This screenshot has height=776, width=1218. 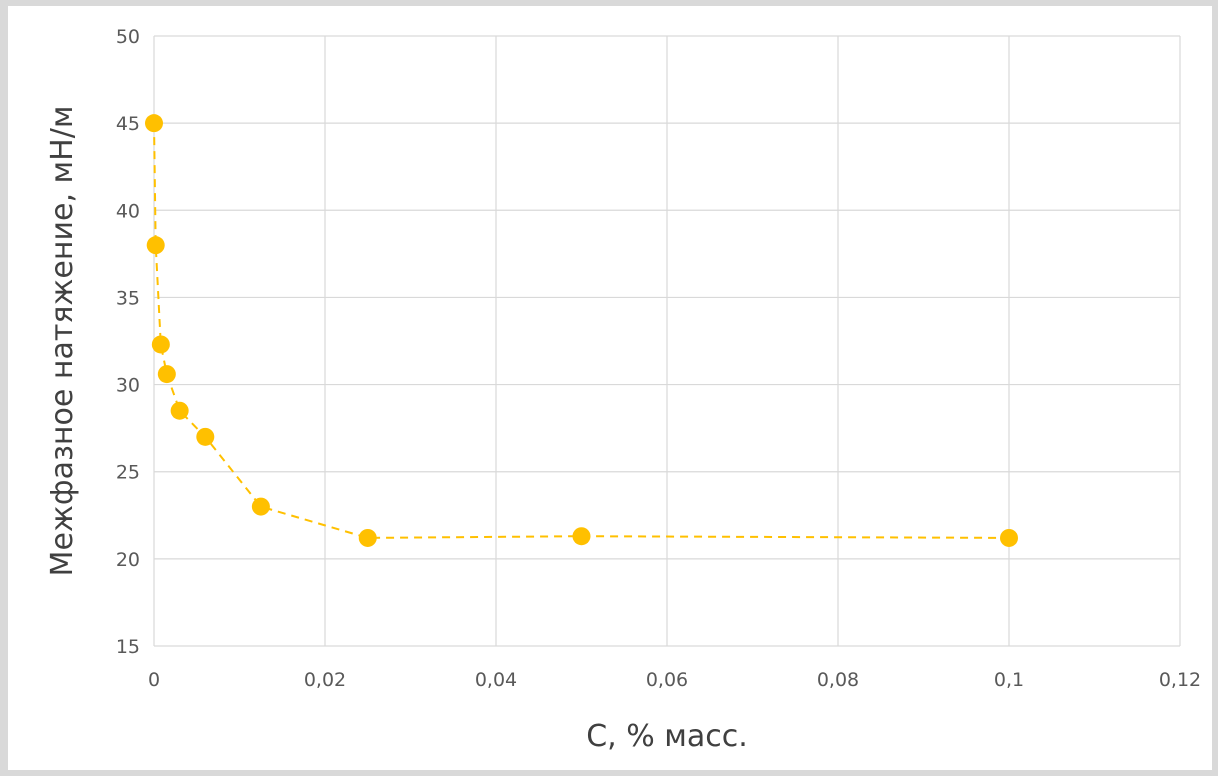 I want to click on y-tick-label: 35, so click(x=128, y=298).